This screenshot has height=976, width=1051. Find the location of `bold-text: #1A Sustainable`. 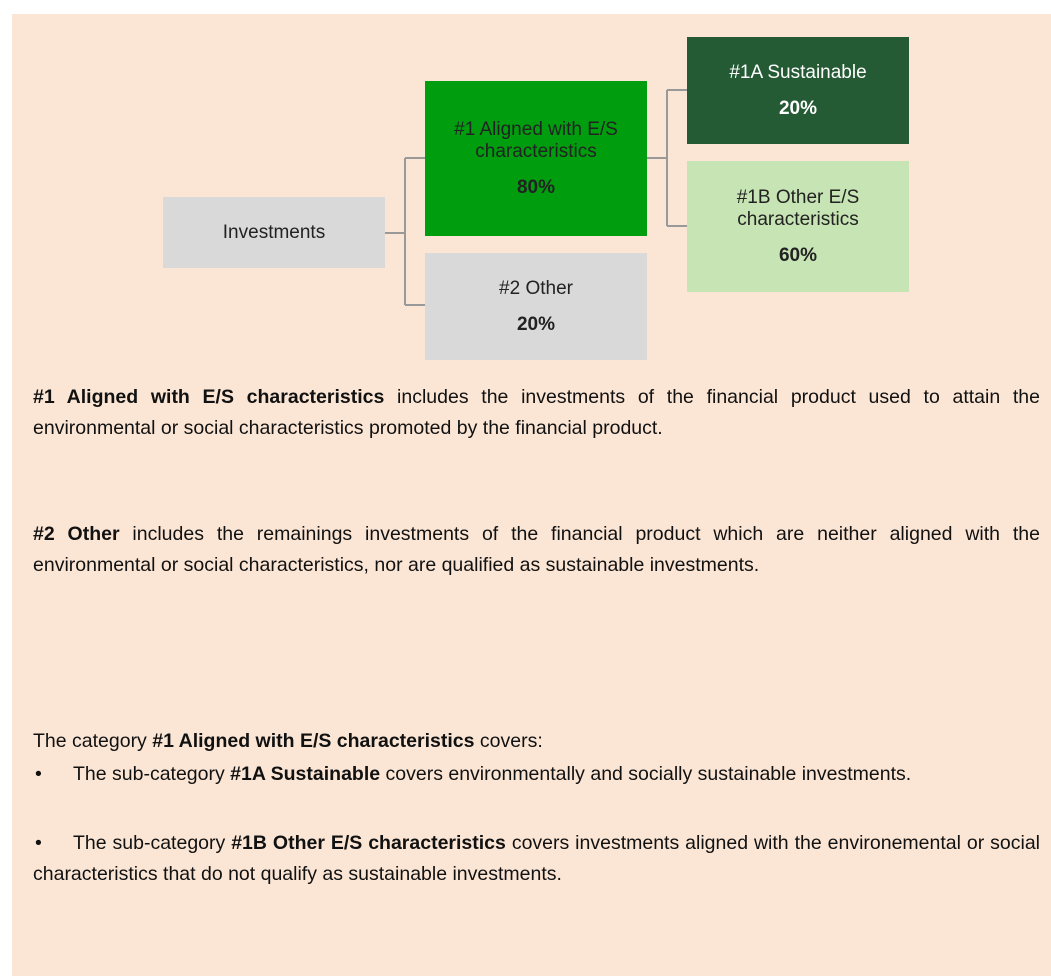

bold-text: #1A Sustainable is located at coordinates (305, 774).